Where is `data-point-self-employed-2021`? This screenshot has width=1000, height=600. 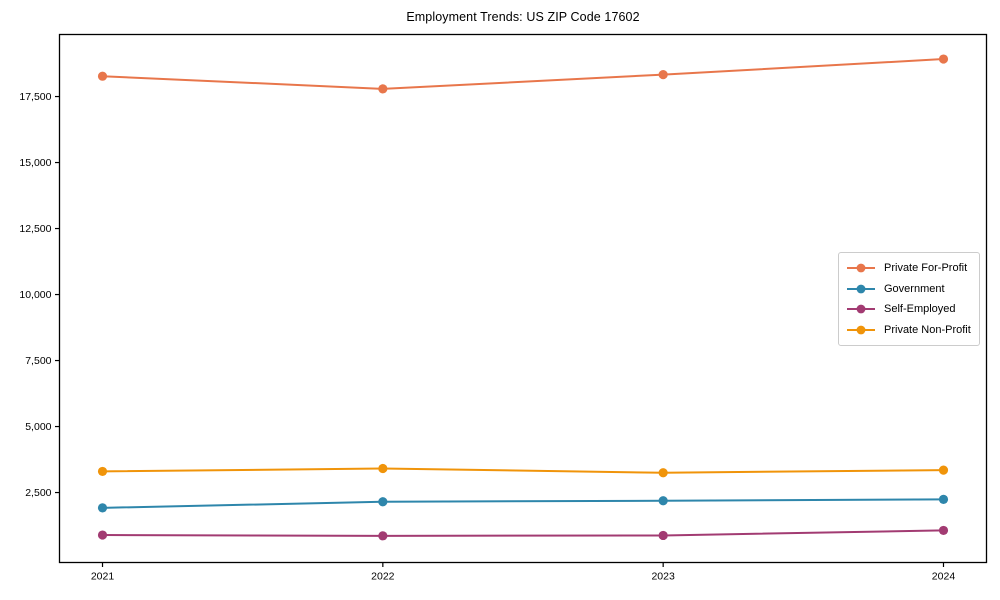
data-point-self-employed-2021 is located at coordinates (102, 535).